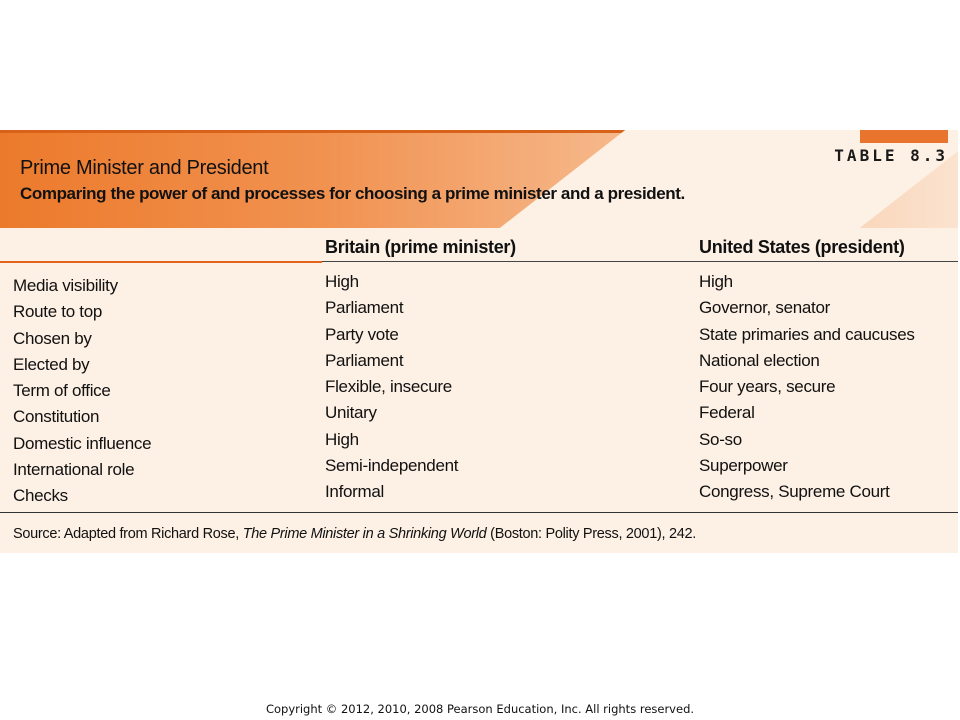  Describe the element at coordinates (362, 334) in the screenshot. I see `cell-britain: Party vote` at that location.